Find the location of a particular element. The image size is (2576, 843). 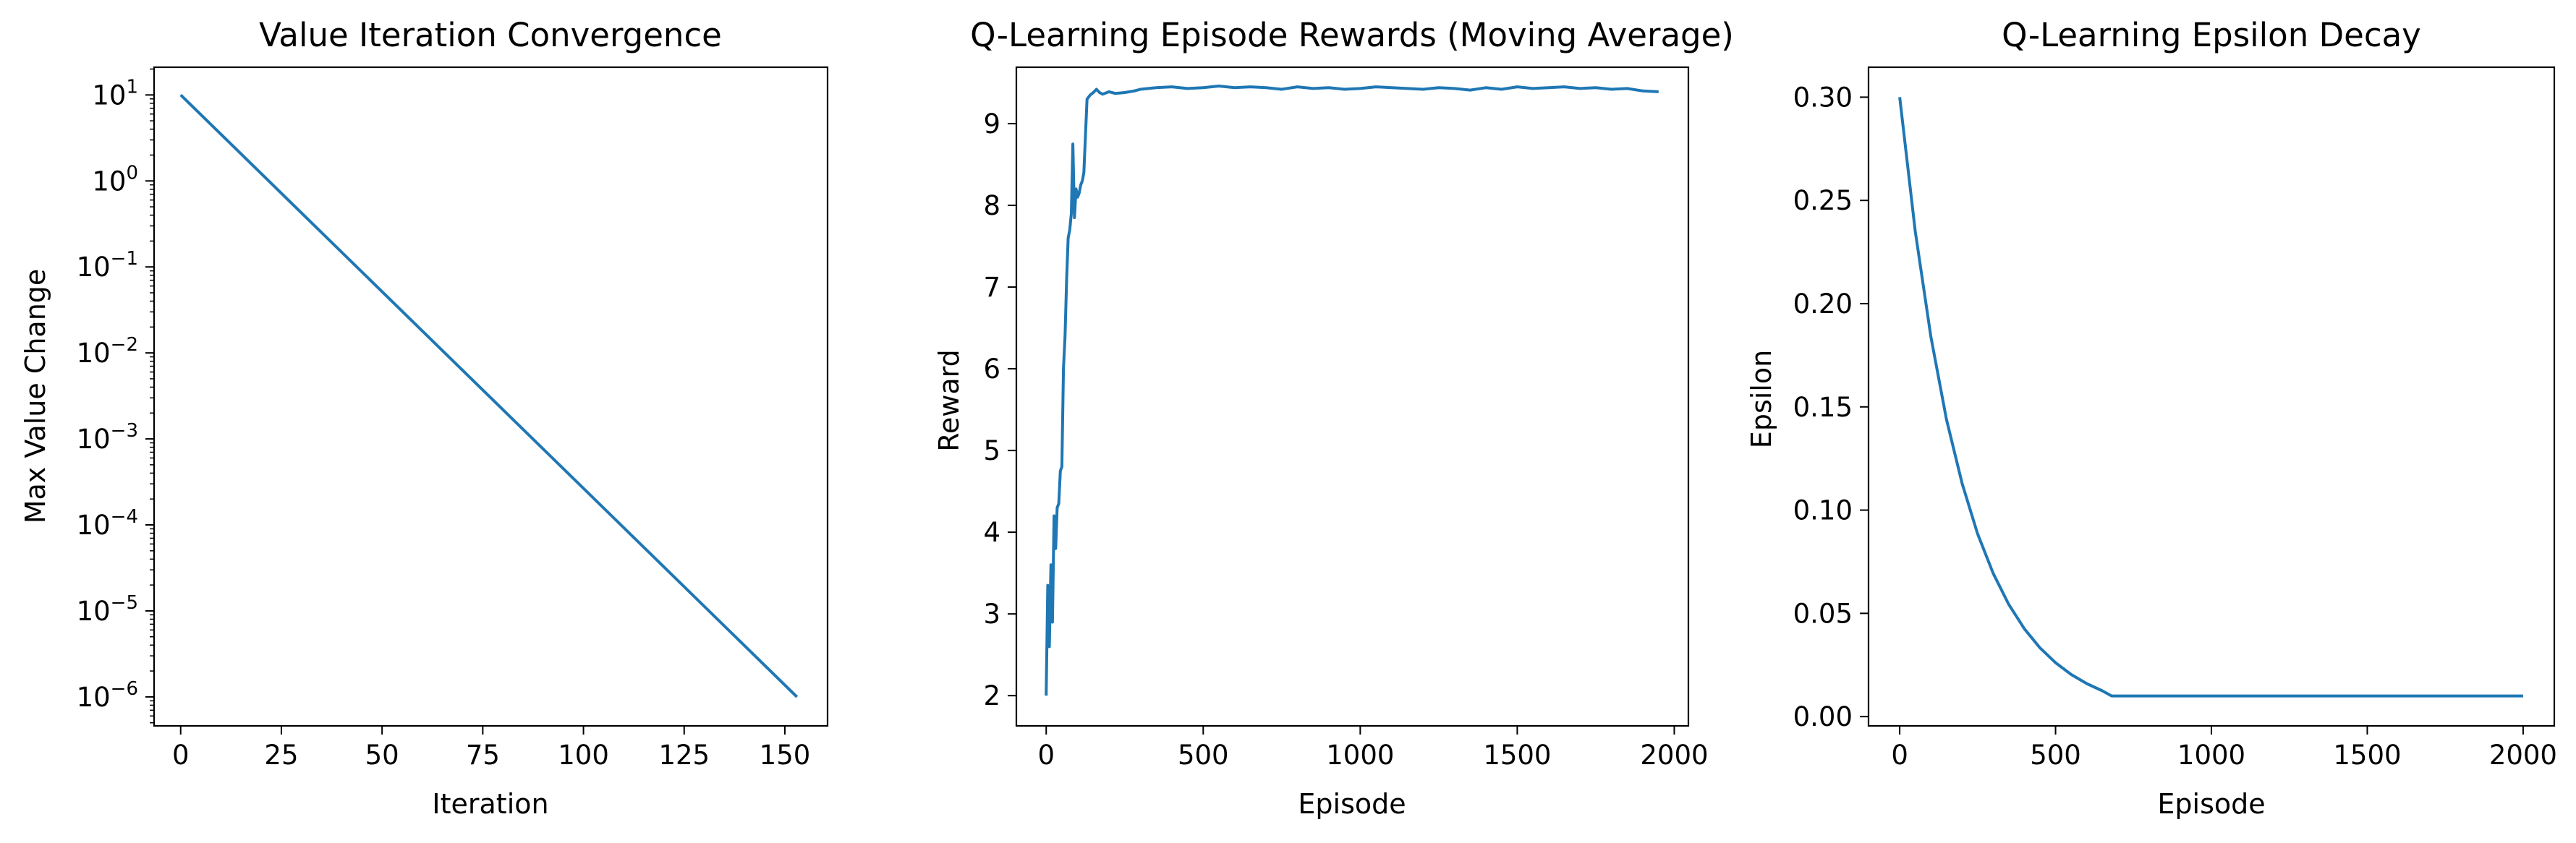

y-tick-label: 0.10 is located at coordinates (1823, 510).